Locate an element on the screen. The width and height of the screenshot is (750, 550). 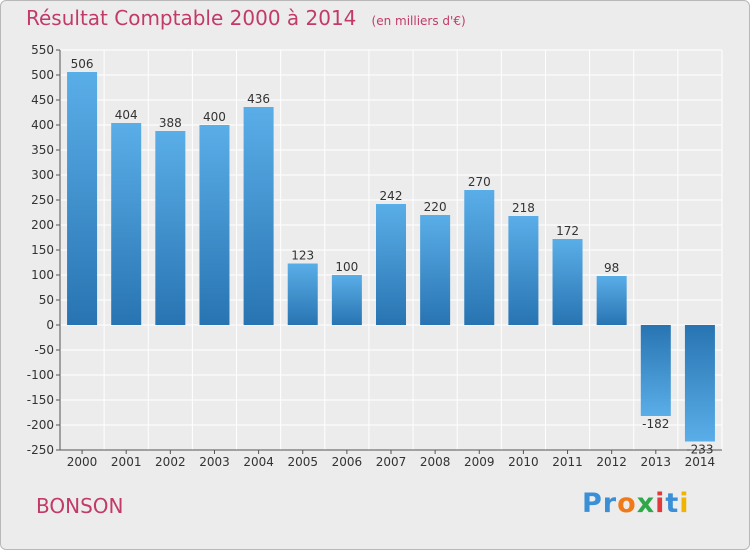
y-tick-label: 50 is located at coordinates (46, 300).